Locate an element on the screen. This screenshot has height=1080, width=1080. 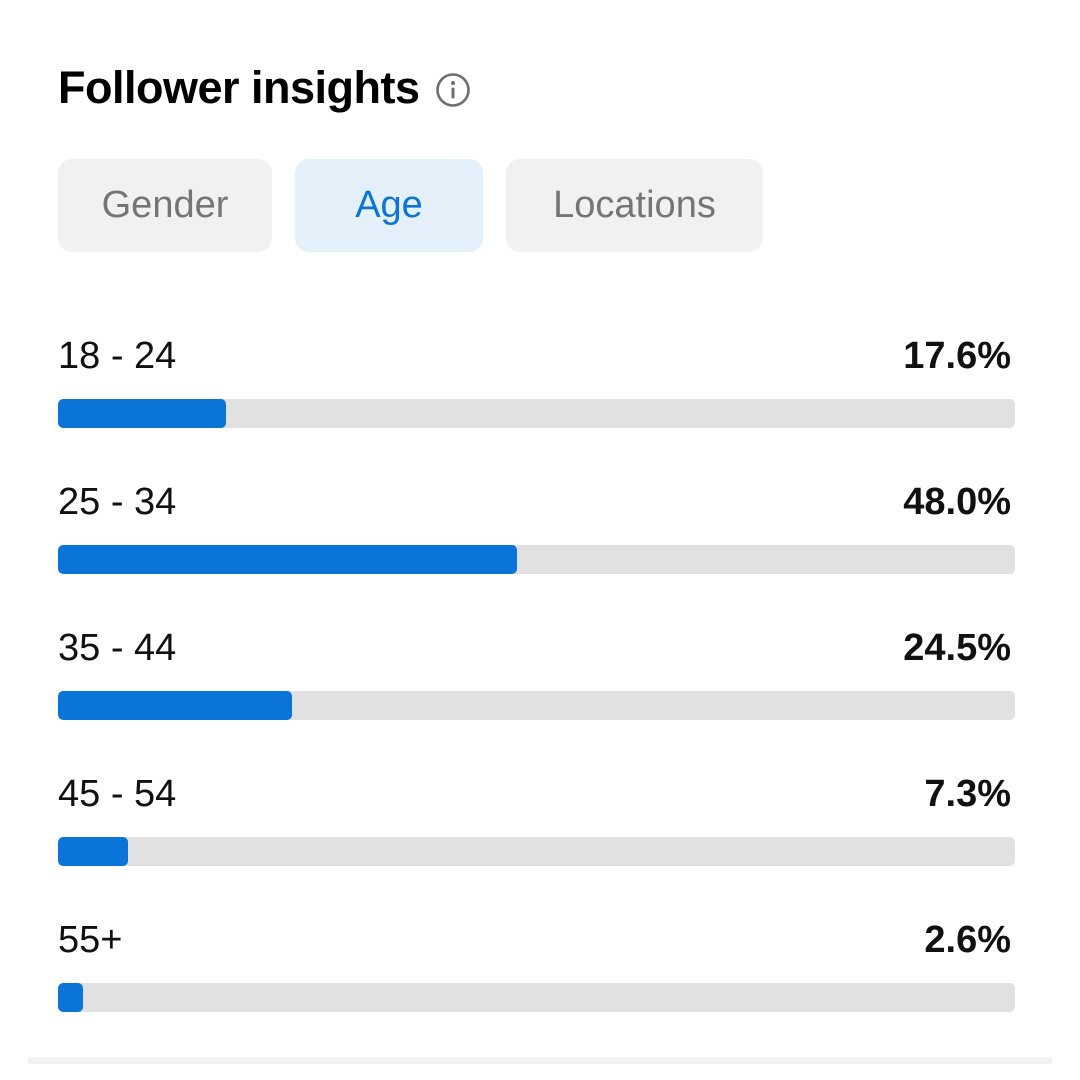
tab-age: Age is located at coordinates (389, 205).